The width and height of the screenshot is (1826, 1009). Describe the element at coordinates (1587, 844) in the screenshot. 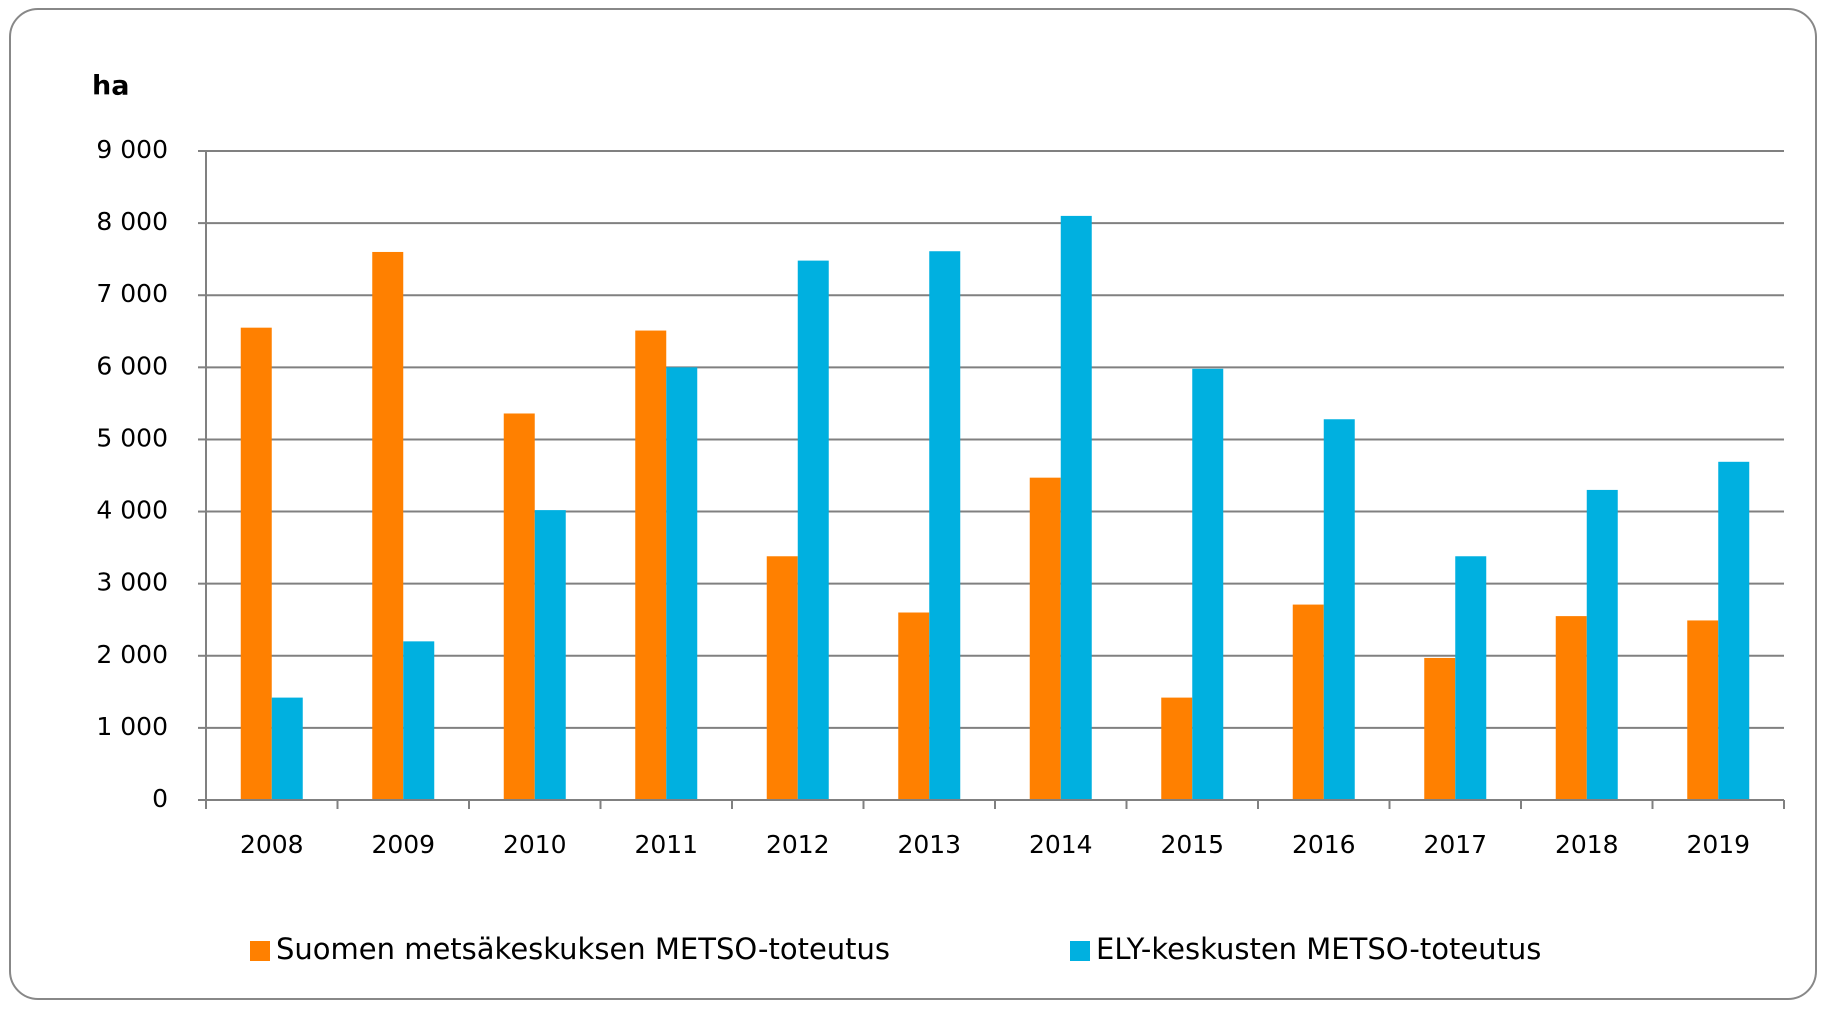

I see `x-tick-label: 2018` at that location.